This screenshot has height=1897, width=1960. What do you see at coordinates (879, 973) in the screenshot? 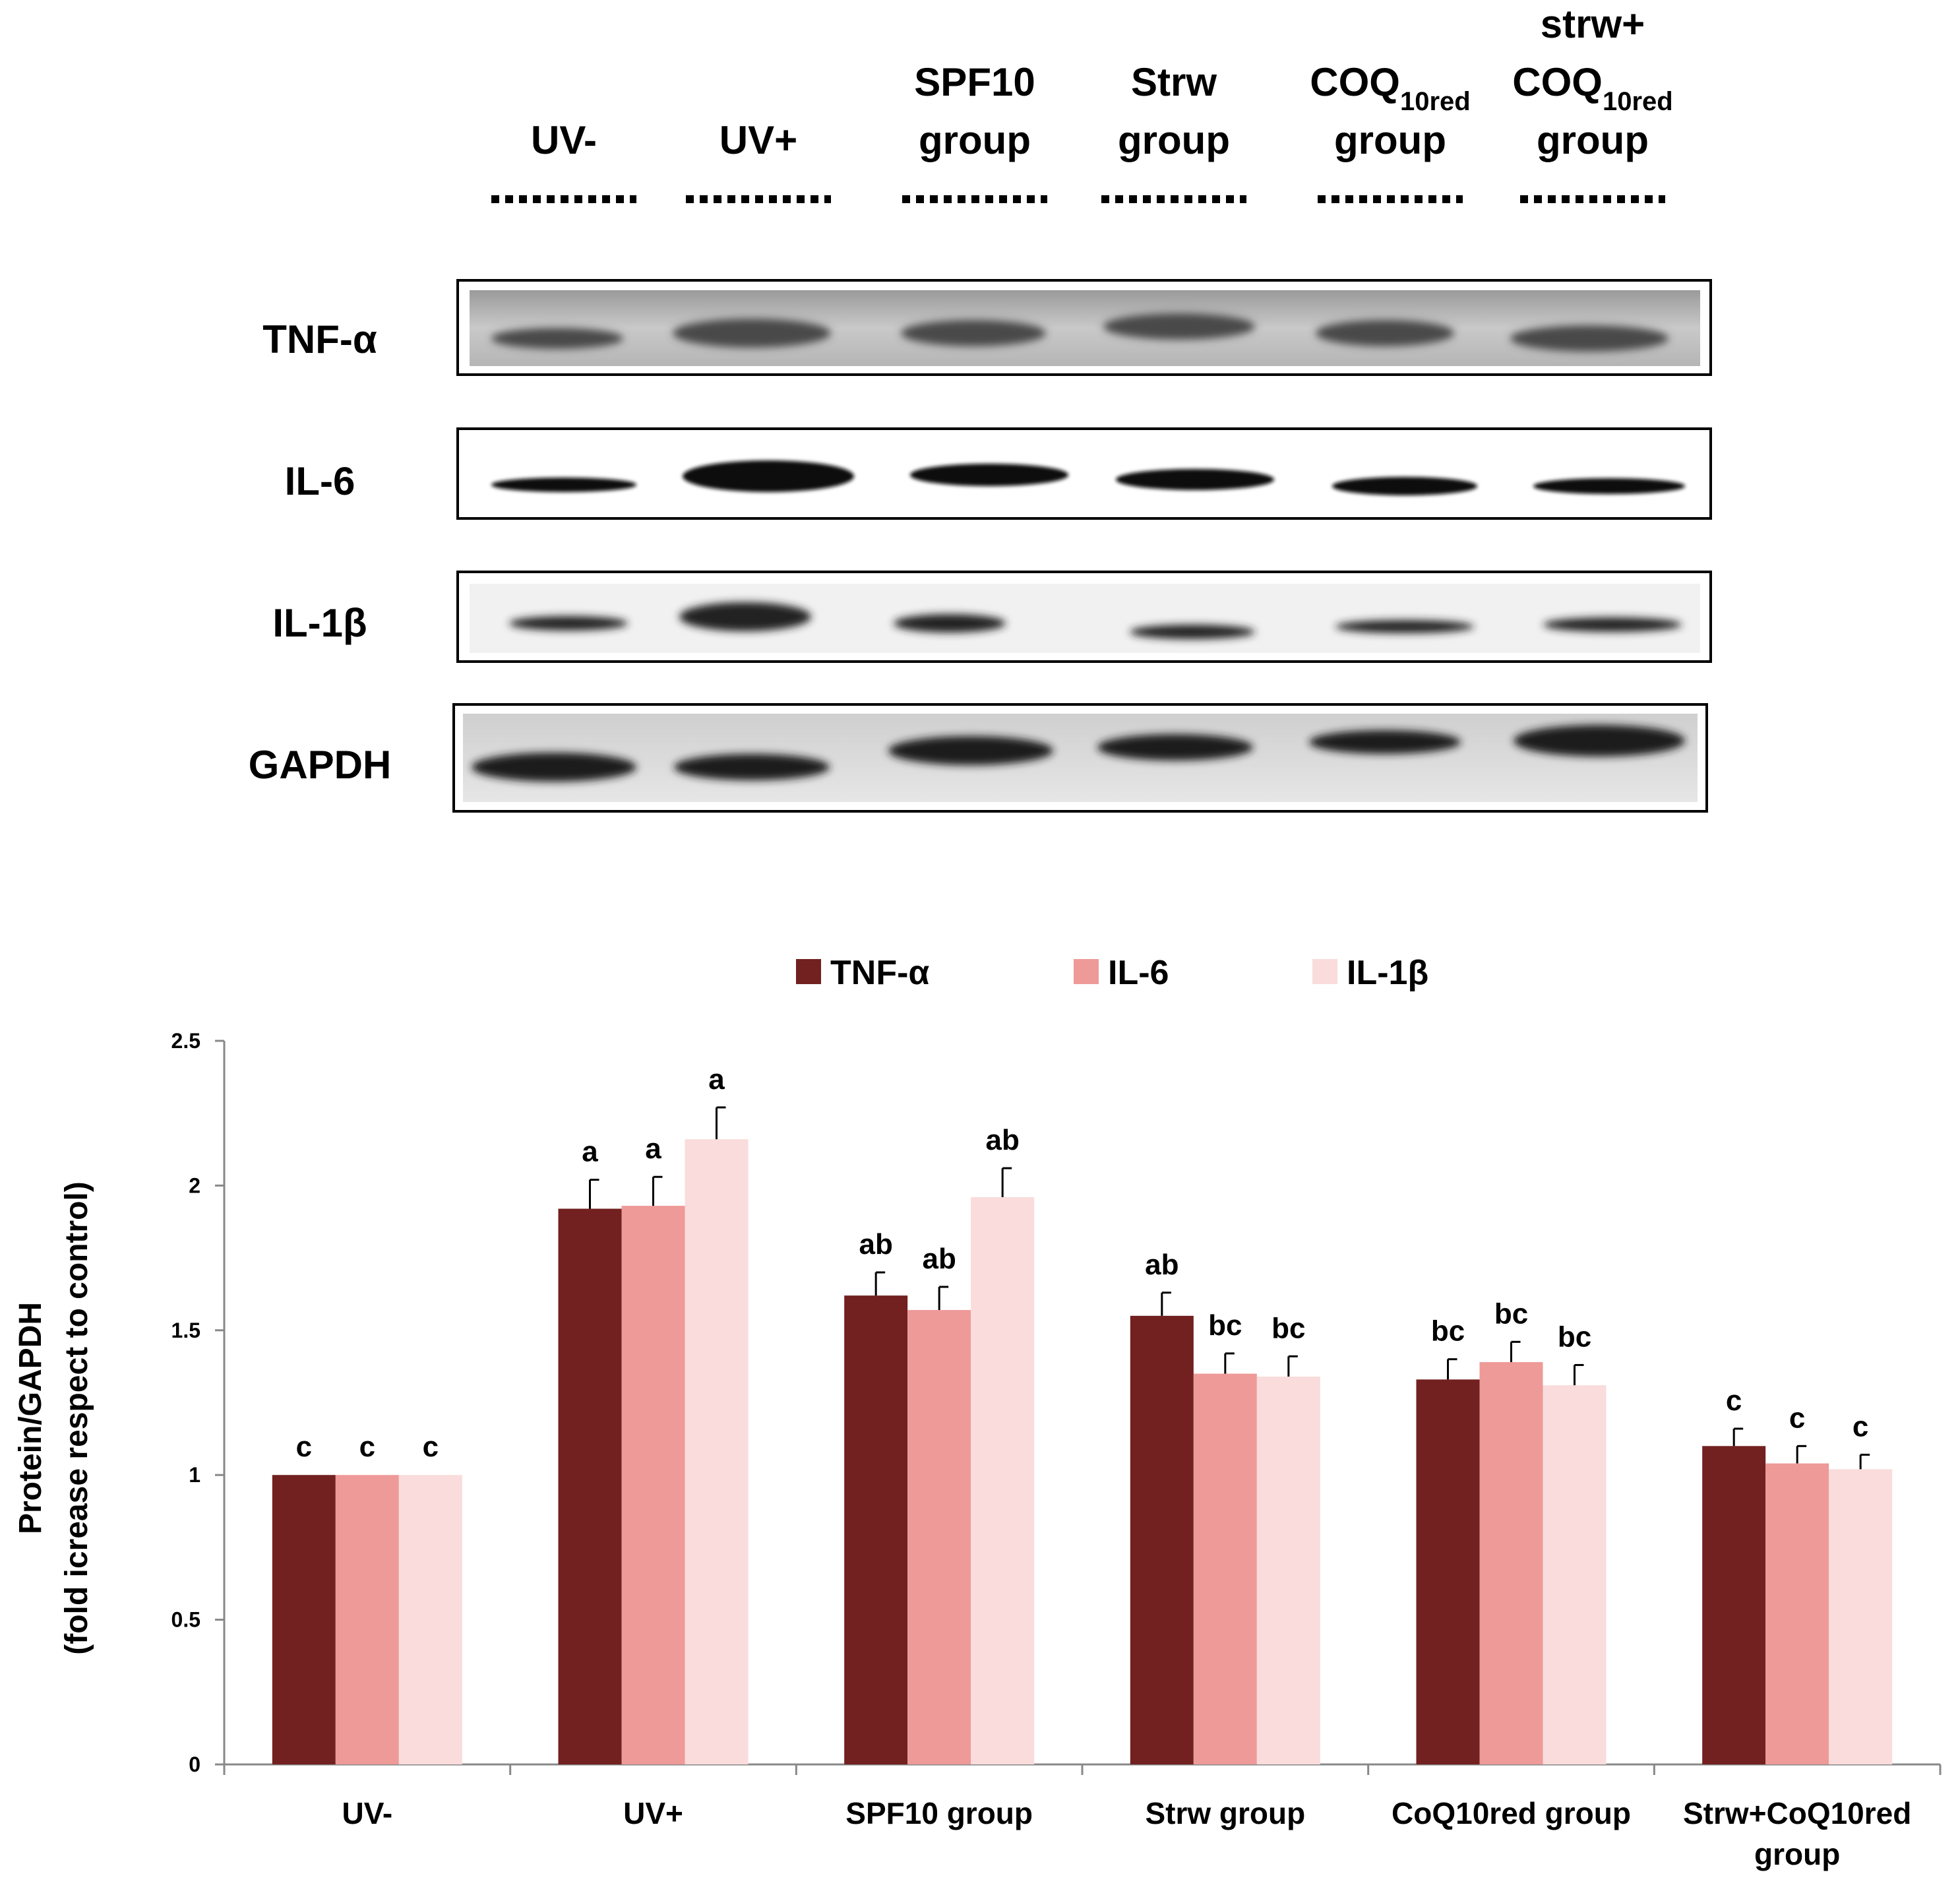
I see `legend-label: TNF-α` at bounding box center [879, 973].